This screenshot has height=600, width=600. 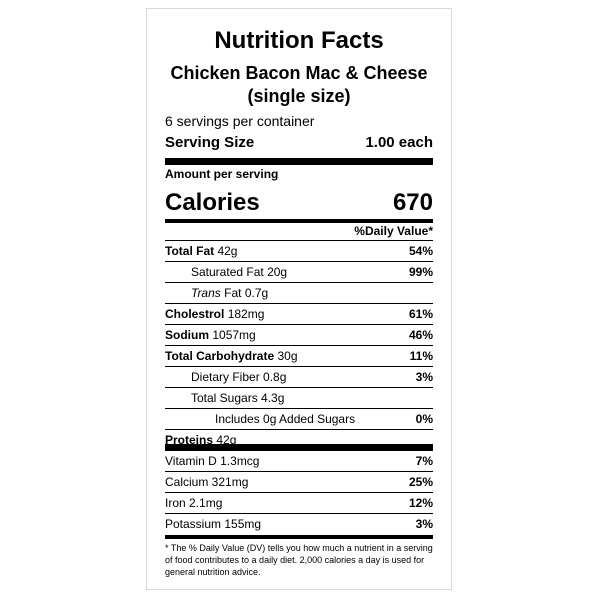 I want to click on nutrient-row-sodium: Sodium 1057mg 46%, so click(x=299, y=334).